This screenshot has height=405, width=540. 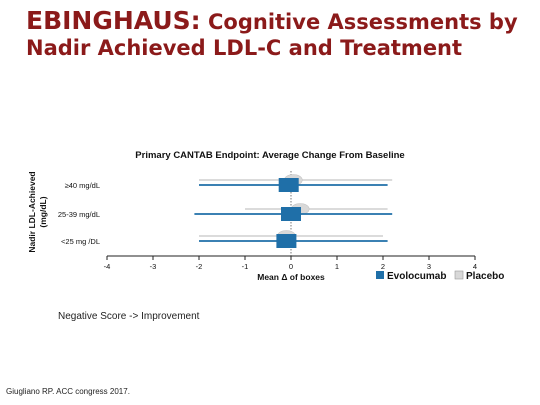 What do you see at coordinates (383, 266) in the screenshot?
I see `x-tick-label: 2` at bounding box center [383, 266].